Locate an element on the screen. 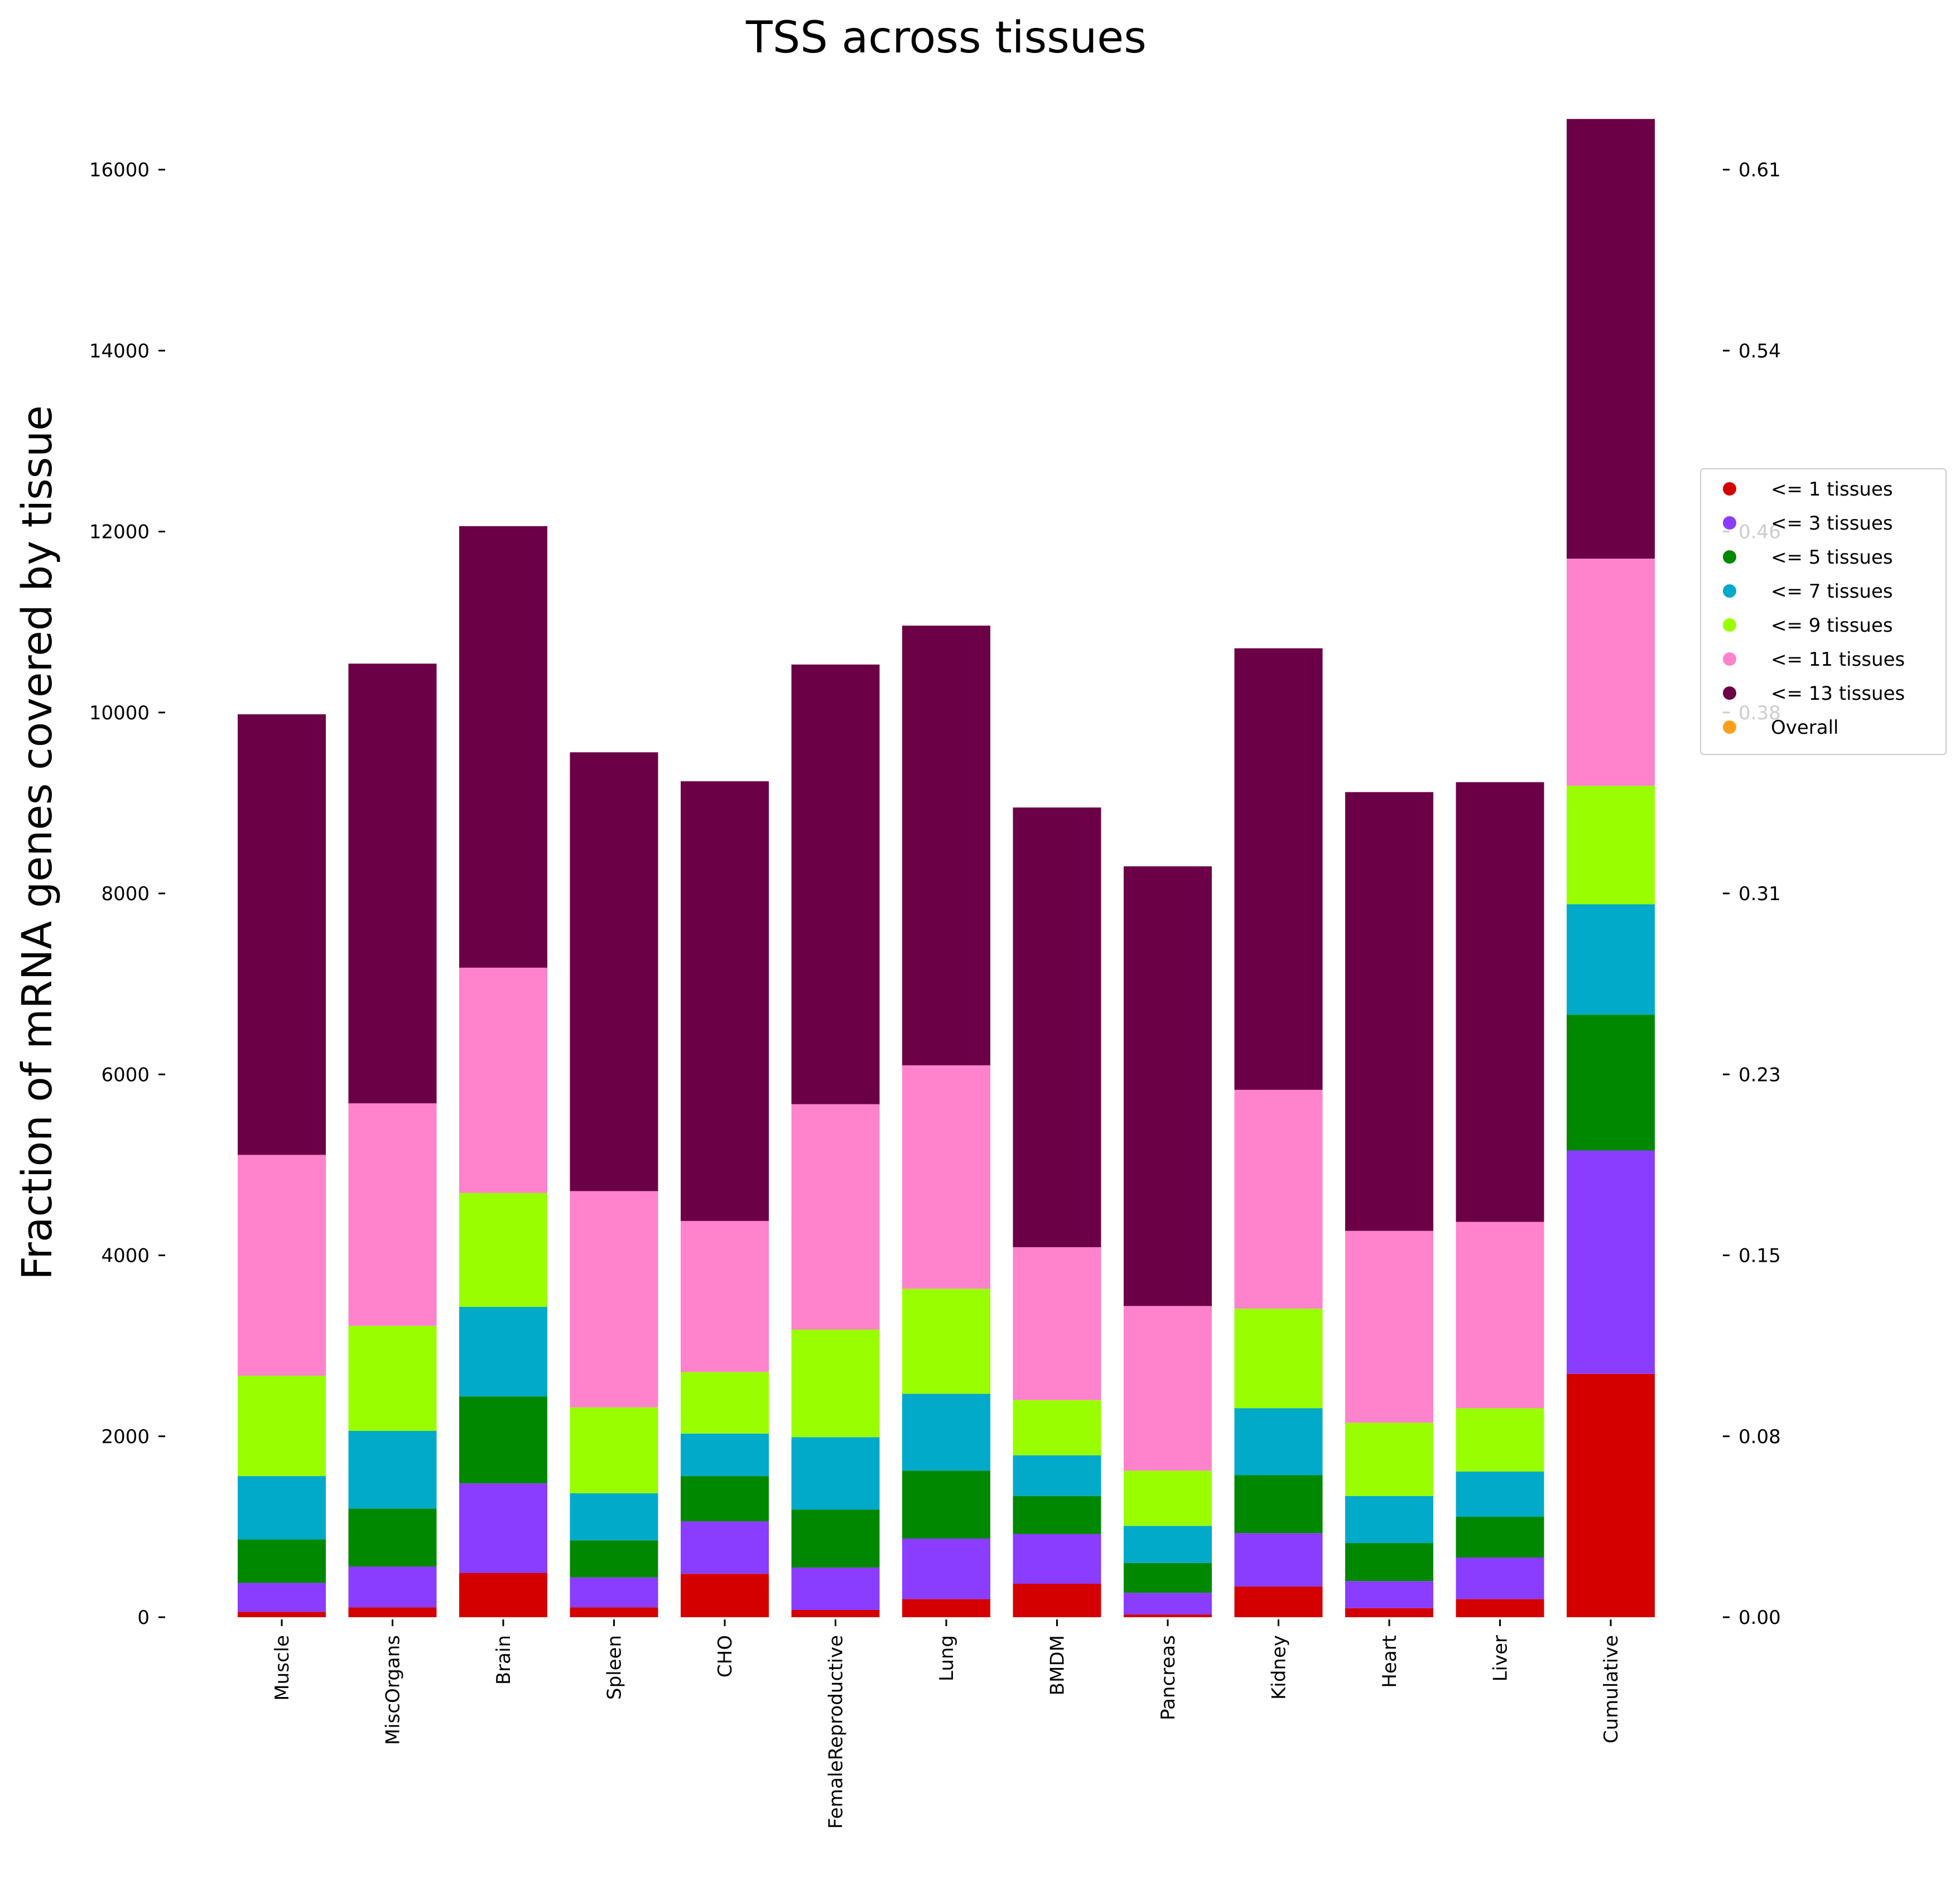 The width and height of the screenshot is (1960, 1889). legend-label: <= 13 tissues is located at coordinates (1838, 693).